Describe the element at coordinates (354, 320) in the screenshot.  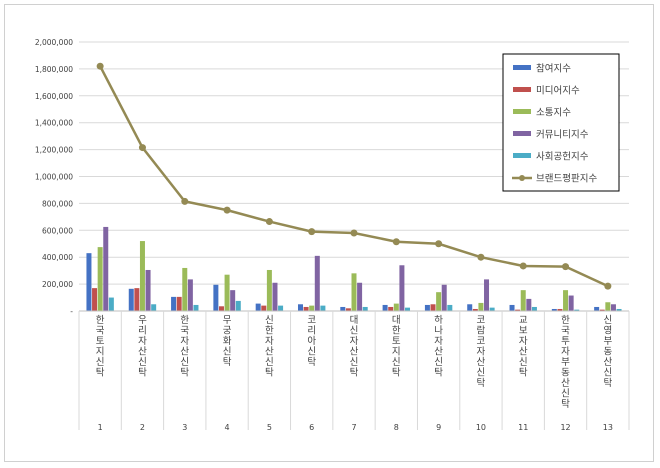
I see `category-name-char: 대` at that location.